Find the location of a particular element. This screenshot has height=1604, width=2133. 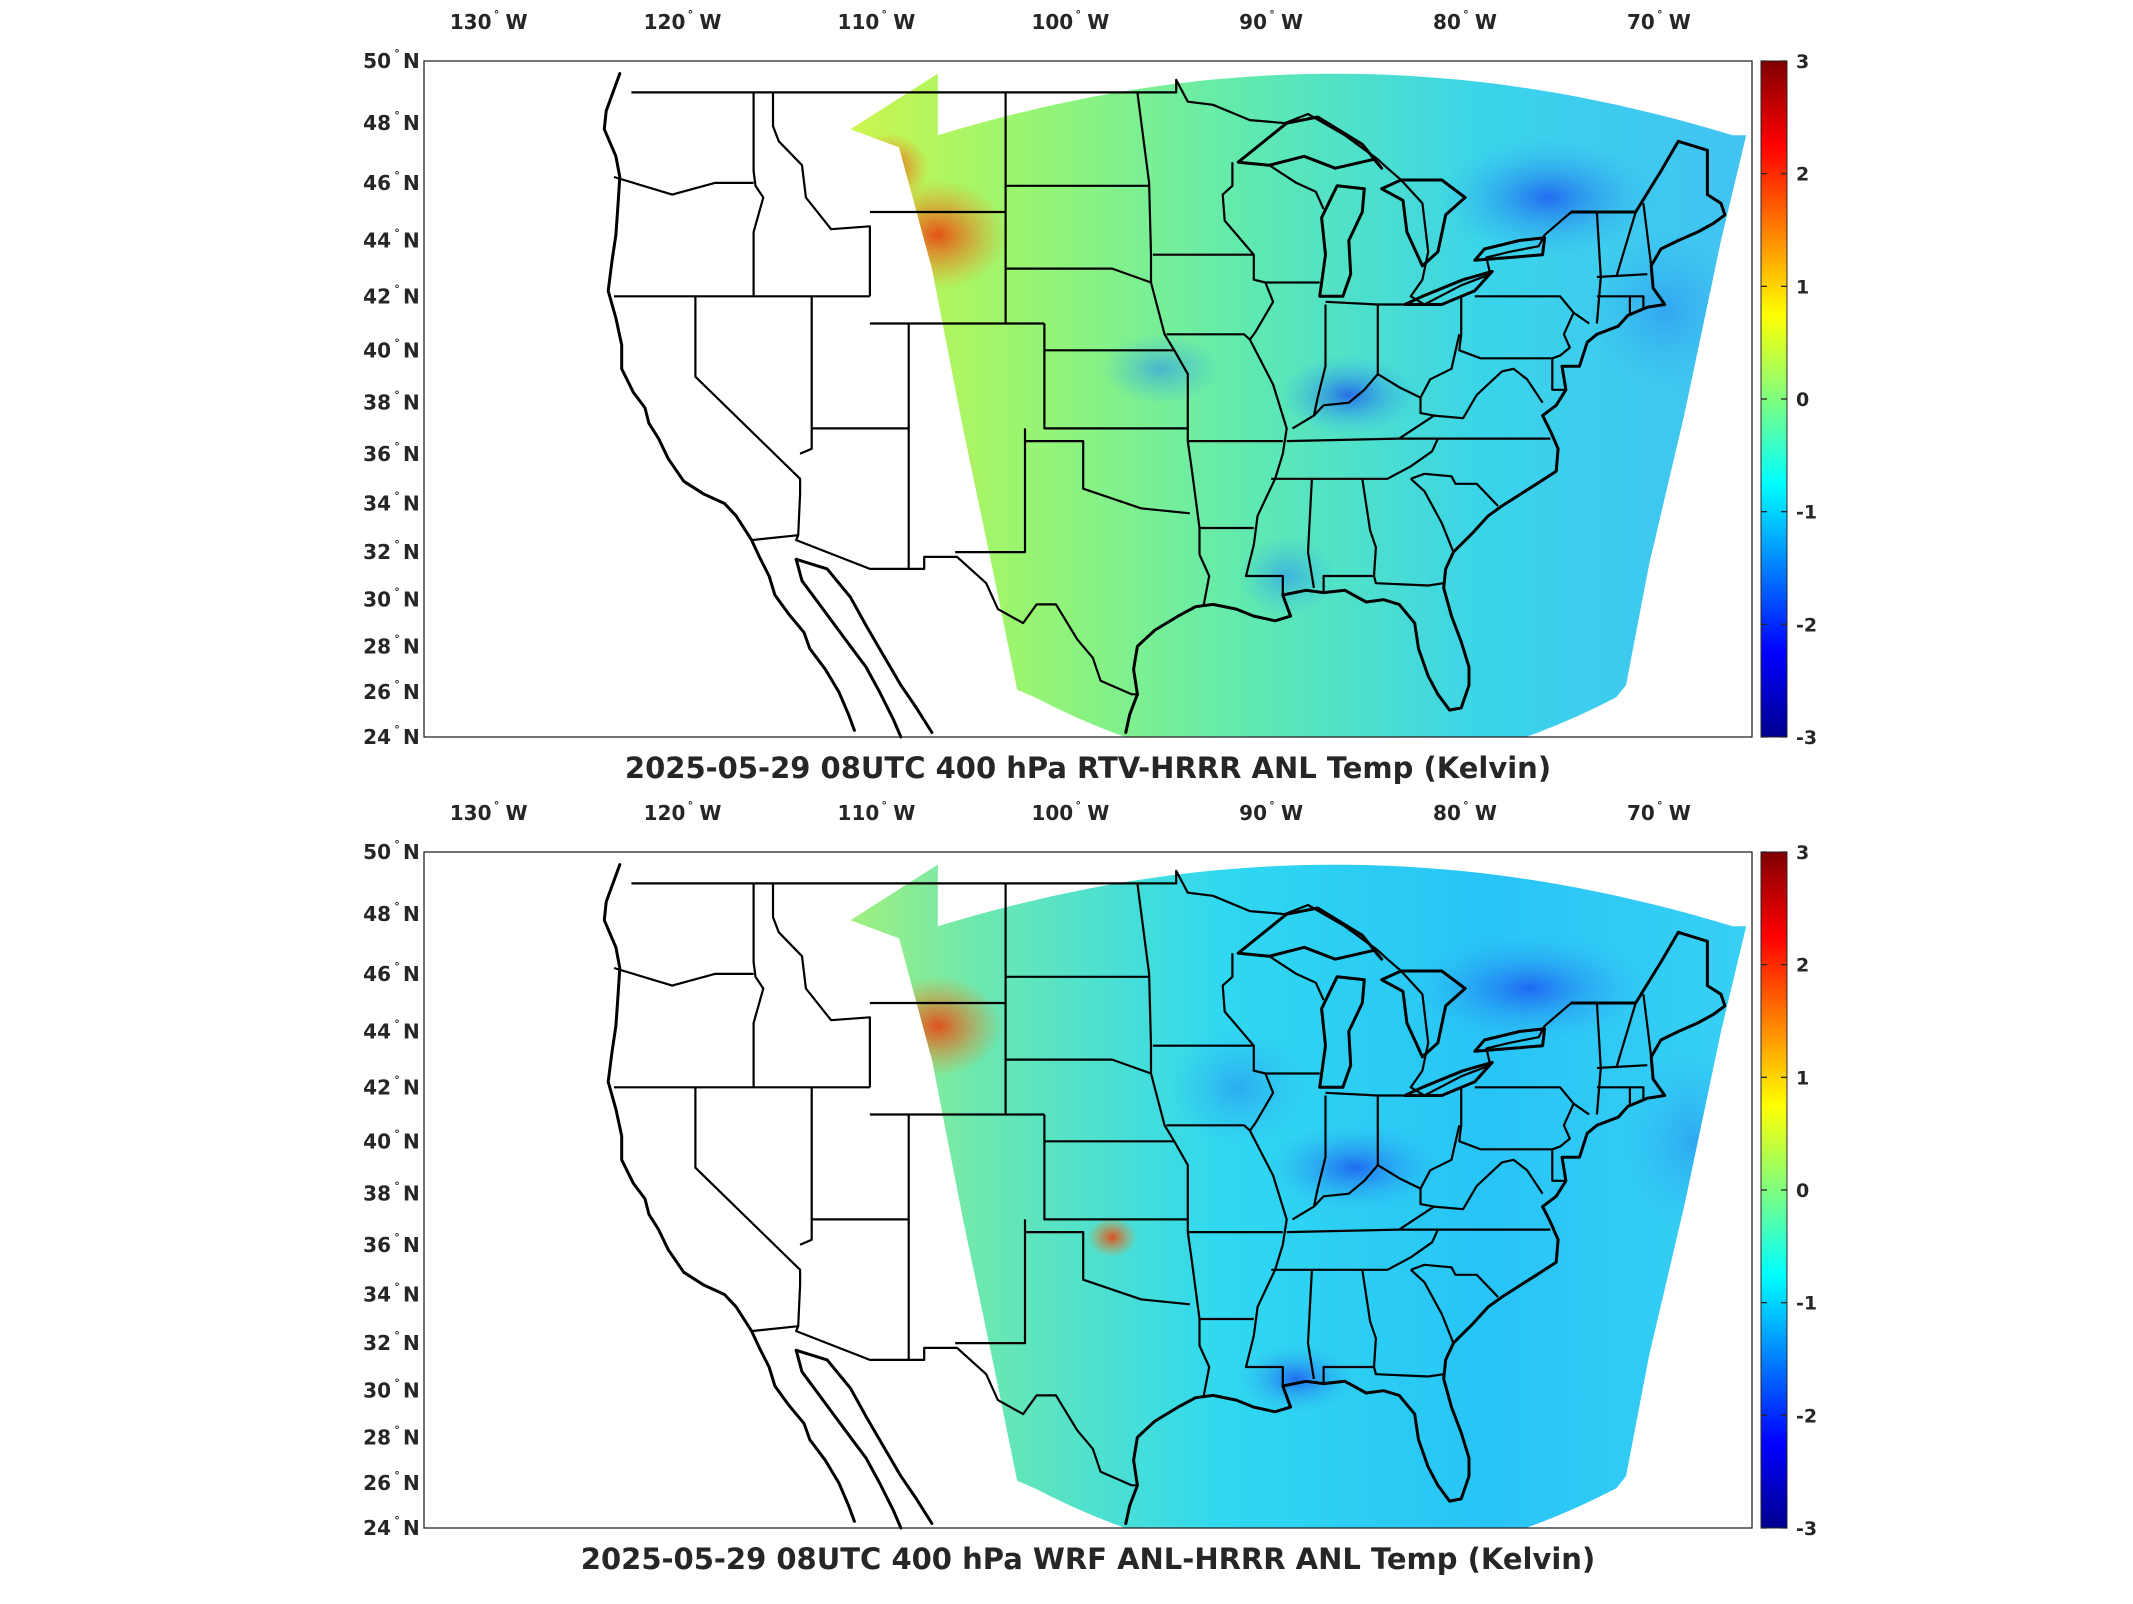

lon-tick-labels: 130 ° W 120 ° W 110 ° W 100 ° W 90 ° W 80 ° W 70 ° W is located at coordinates (1070, 21).